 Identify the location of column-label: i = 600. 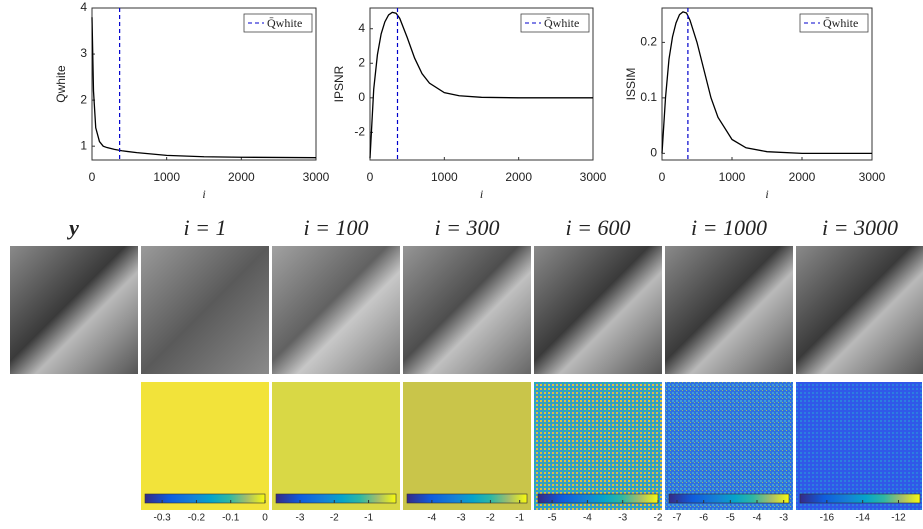
(598, 227).